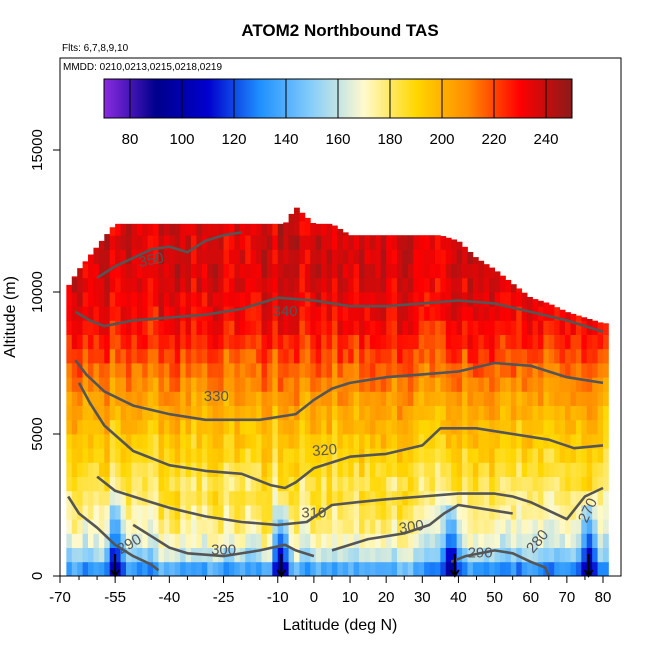 The width and height of the screenshot is (650, 650). I want to click on contour-label: 300, so click(223, 549).